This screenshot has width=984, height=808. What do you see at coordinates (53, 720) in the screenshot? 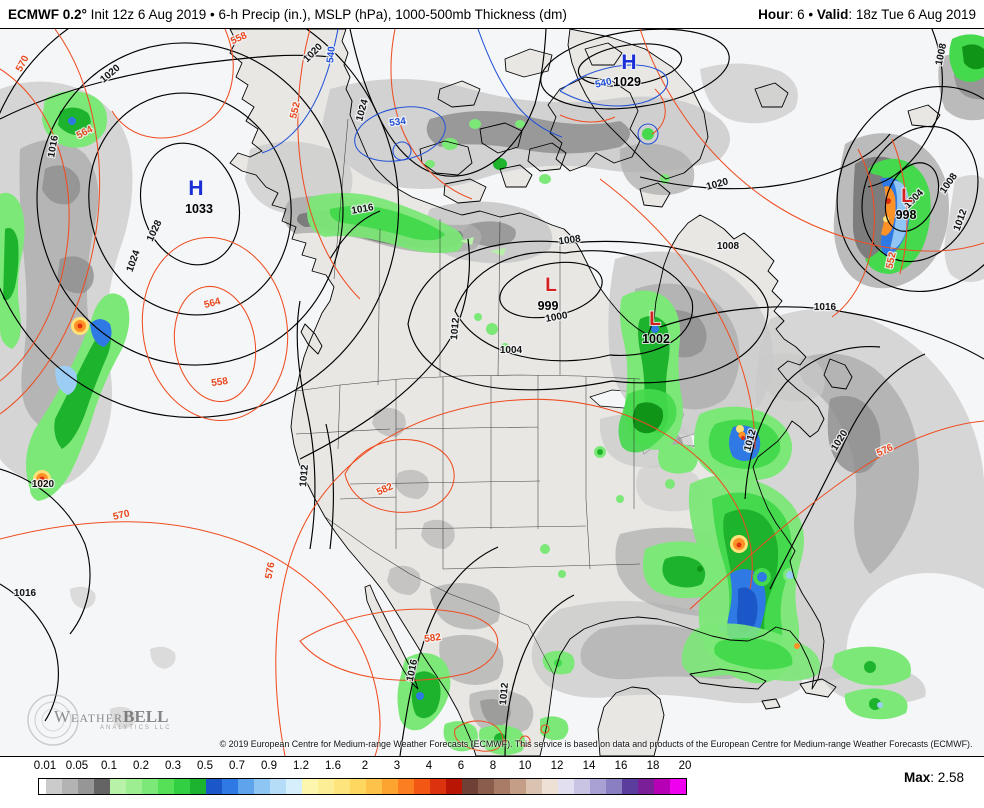
I see `weatherbell-logo-icon` at bounding box center [53, 720].